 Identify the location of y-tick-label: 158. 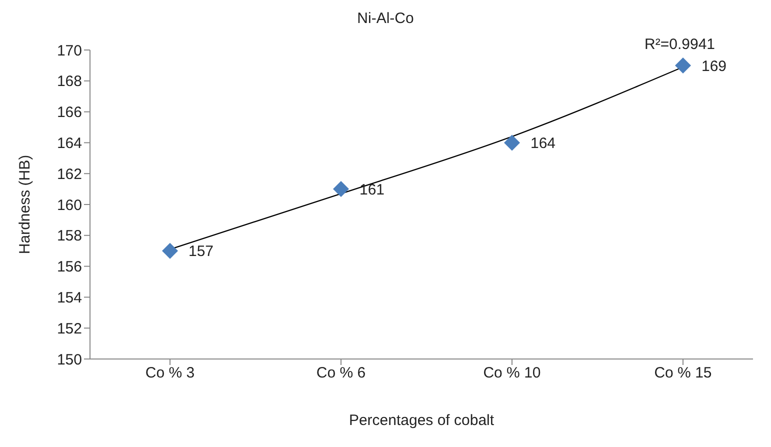
(69, 236).